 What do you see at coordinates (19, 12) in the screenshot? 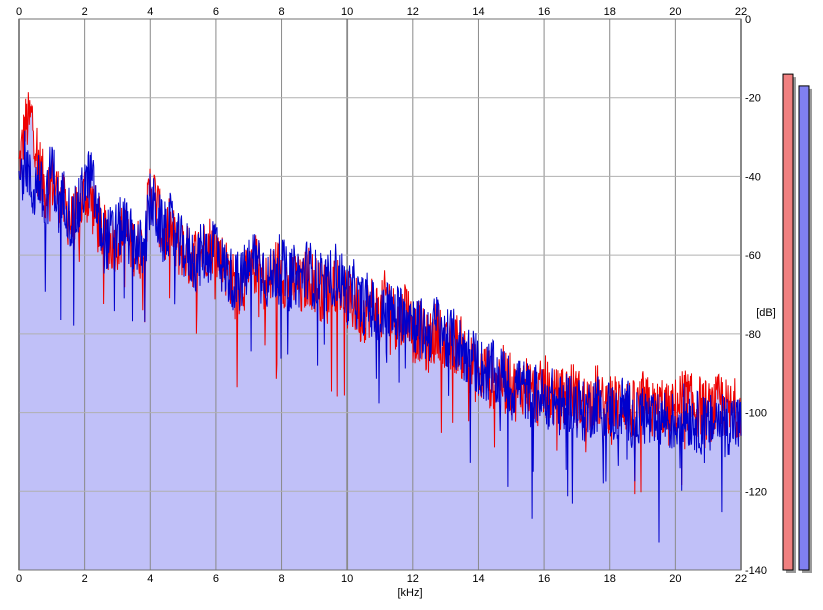
I see `x-tick-label-top: 0` at bounding box center [19, 12].